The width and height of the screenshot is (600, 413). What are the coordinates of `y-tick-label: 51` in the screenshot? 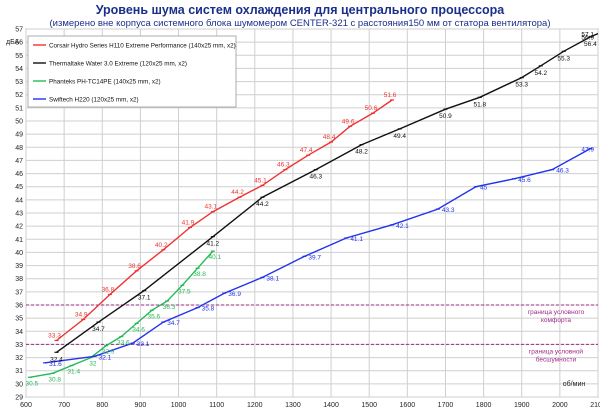 It's located at (19, 108).